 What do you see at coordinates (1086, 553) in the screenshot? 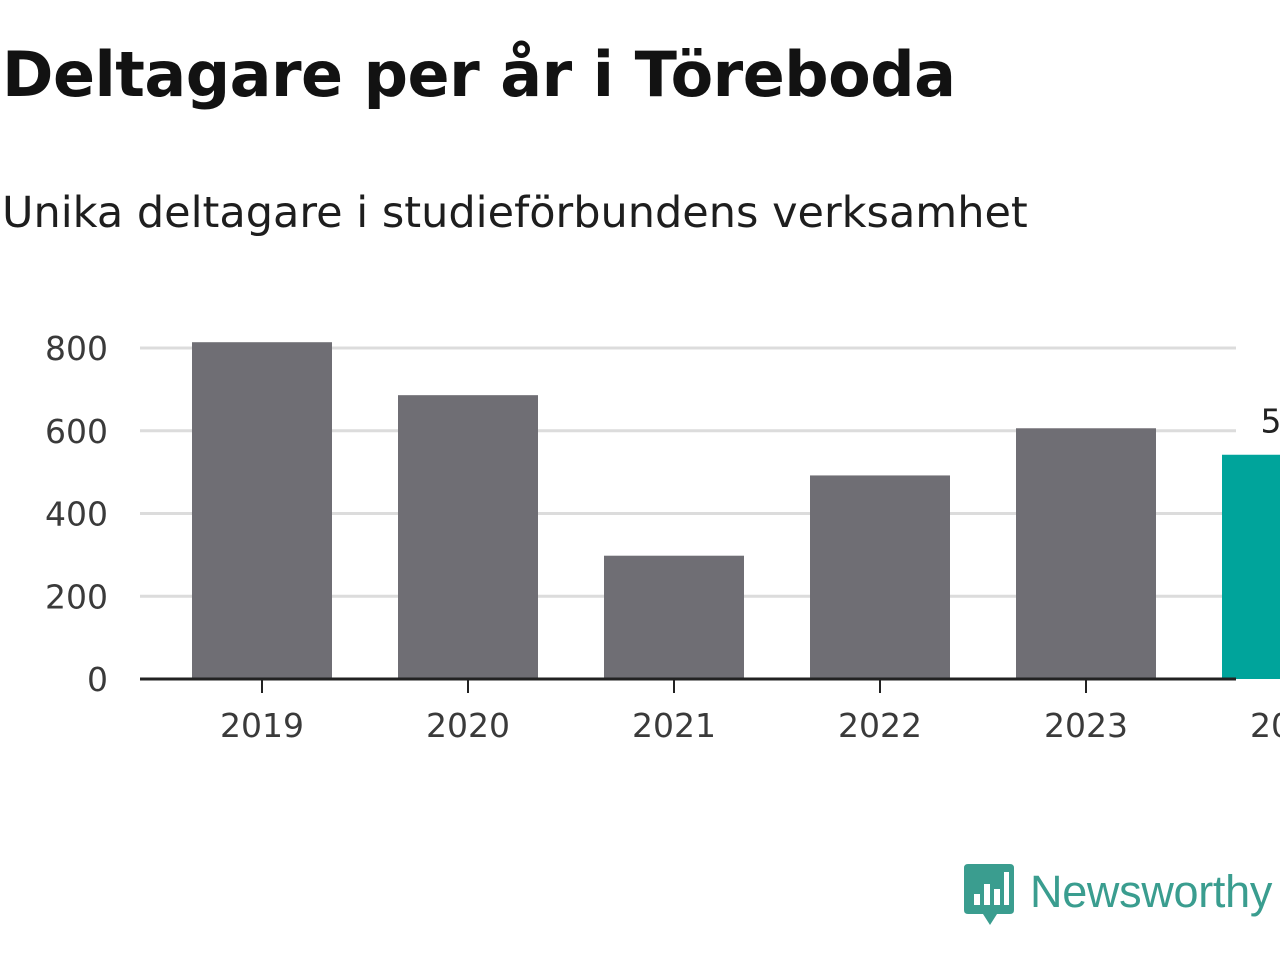
I see `bar-2023` at bounding box center [1086, 553].